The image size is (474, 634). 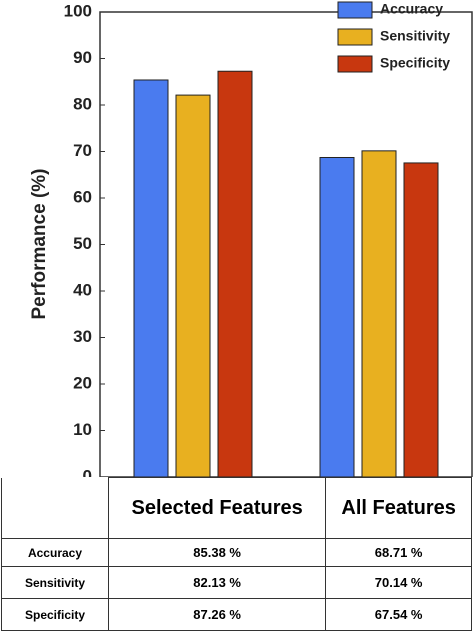 What do you see at coordinates (82, 196) in the screenshot?
I see `y-tick-label: 60` at bounding box center [82, 196].